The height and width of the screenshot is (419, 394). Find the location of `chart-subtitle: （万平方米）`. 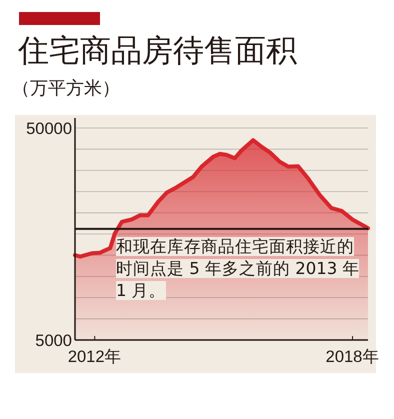

chart-subtitle: （万平方米） is located at coordinates (66, 88).